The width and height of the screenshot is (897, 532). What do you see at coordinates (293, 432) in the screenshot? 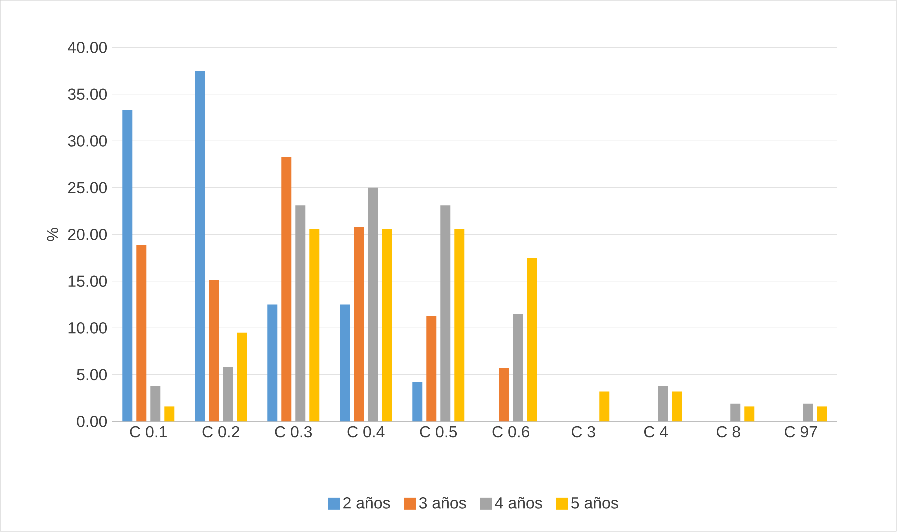
I see `x-tick-label: C 0.3` at bounding box center [293, 432].